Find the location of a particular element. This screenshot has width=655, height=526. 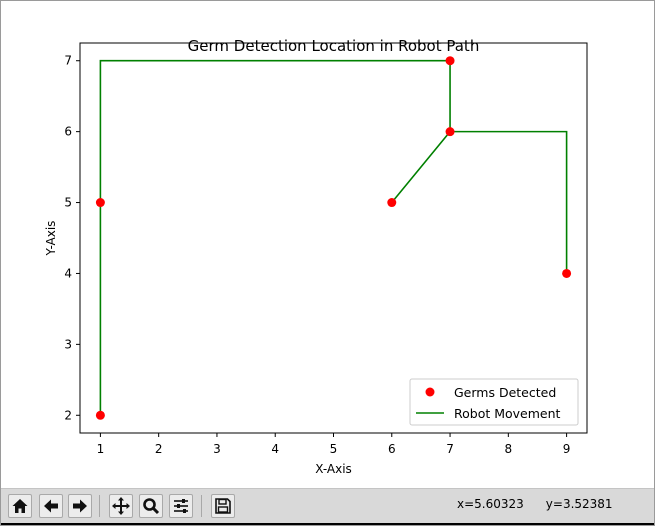

x-tick-label: 8 is located at coordinates (509, 449).